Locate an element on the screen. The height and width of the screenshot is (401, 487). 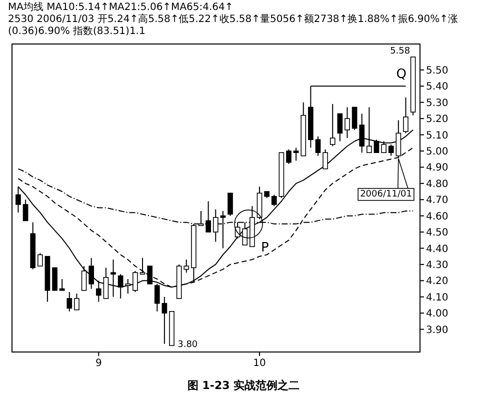
text: 2530 2006/11/03 开5.24↑高5.58↑低5.22↑收5.58↑量5056↑额2738↑换1.88%↑振6.90%↑涨(0.36)6.90% 指数(83.51)1.1 is located at coordinates (233, 26).